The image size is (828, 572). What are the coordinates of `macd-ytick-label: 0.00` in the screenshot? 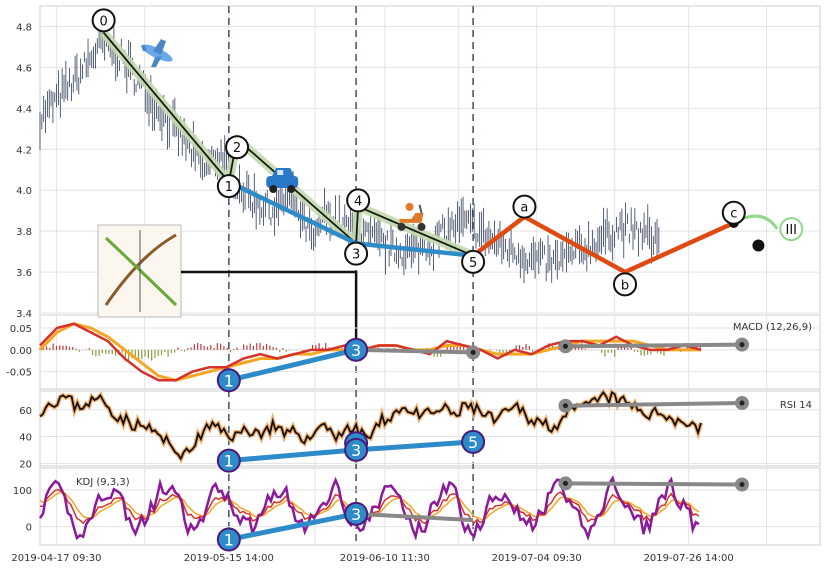 It's located at (21, 351).